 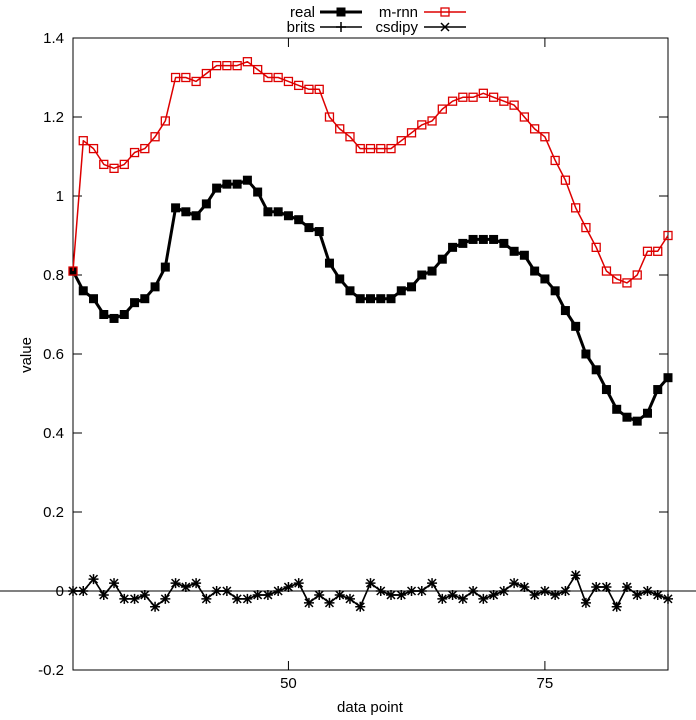 What do you see at coordinates (53, 512) in the screenshot?
I see `y-tick-label: 0.2` at bounding box center [53, 512].